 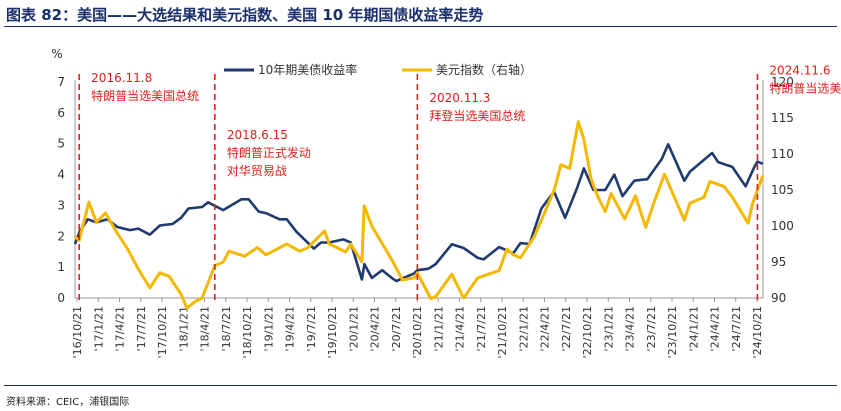 I want to click on x-tick-label: '21/7/21, so click(x=481, y=328).